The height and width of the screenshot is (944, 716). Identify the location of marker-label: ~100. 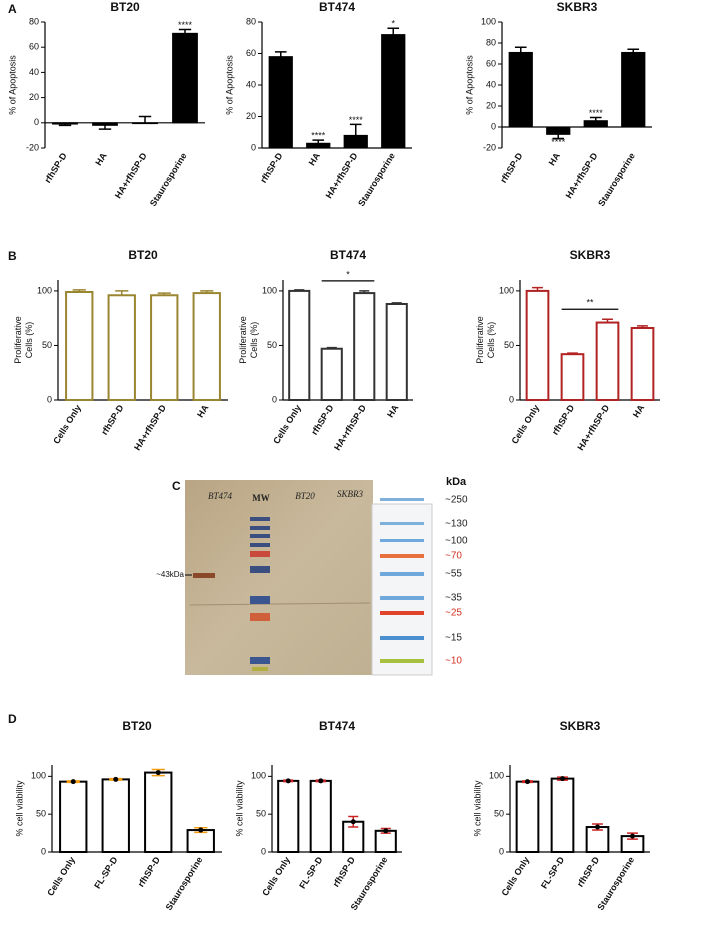
(456, 541).